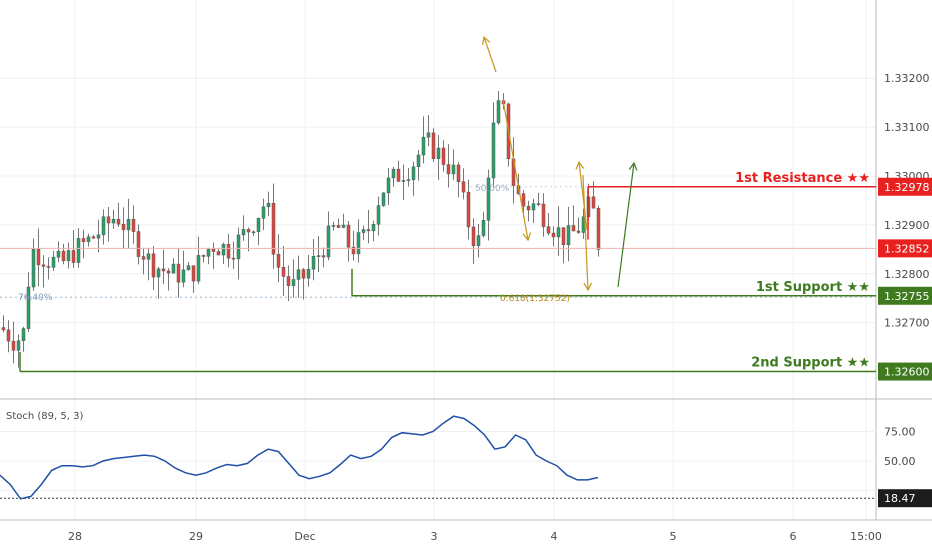 Image resolution: width=932 pixels, height=550 pixels. I want to click on arrow-up-peak-head, so click(486, 40).